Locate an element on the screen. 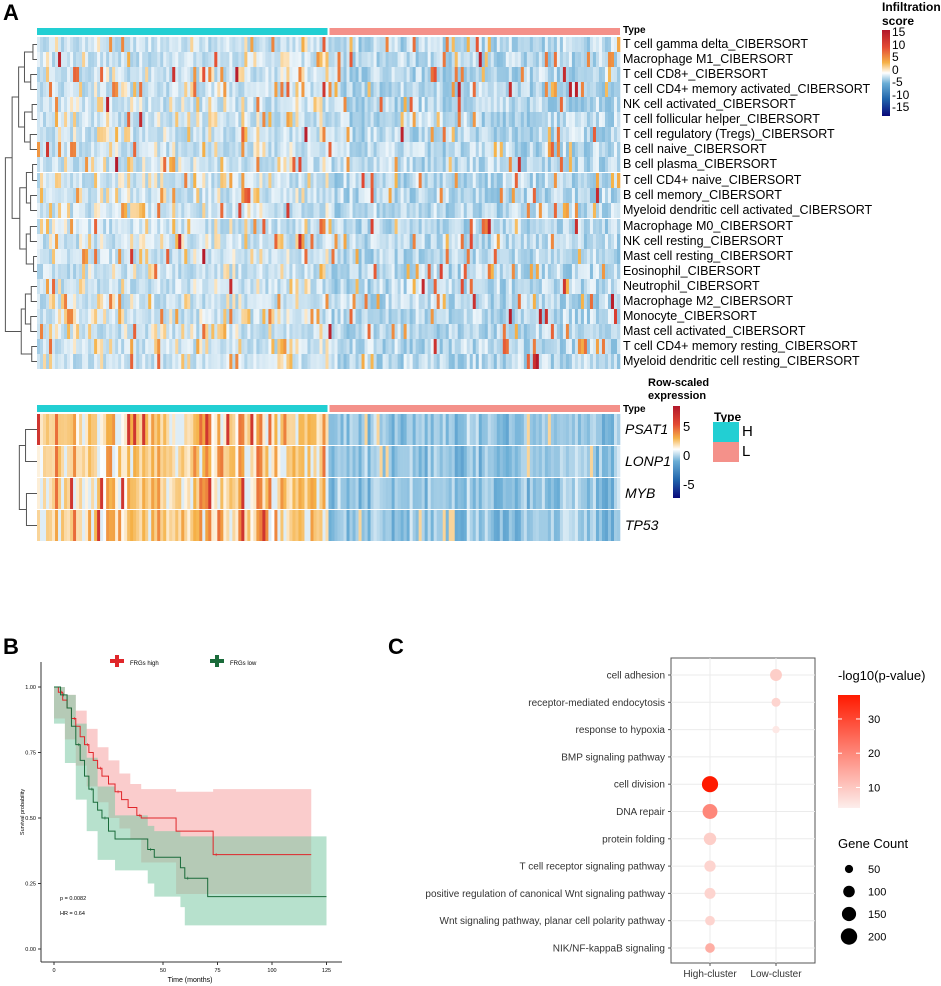 This screenshot has height=986, width=941. dendrogram-branch is located at coordinates (35, 264).